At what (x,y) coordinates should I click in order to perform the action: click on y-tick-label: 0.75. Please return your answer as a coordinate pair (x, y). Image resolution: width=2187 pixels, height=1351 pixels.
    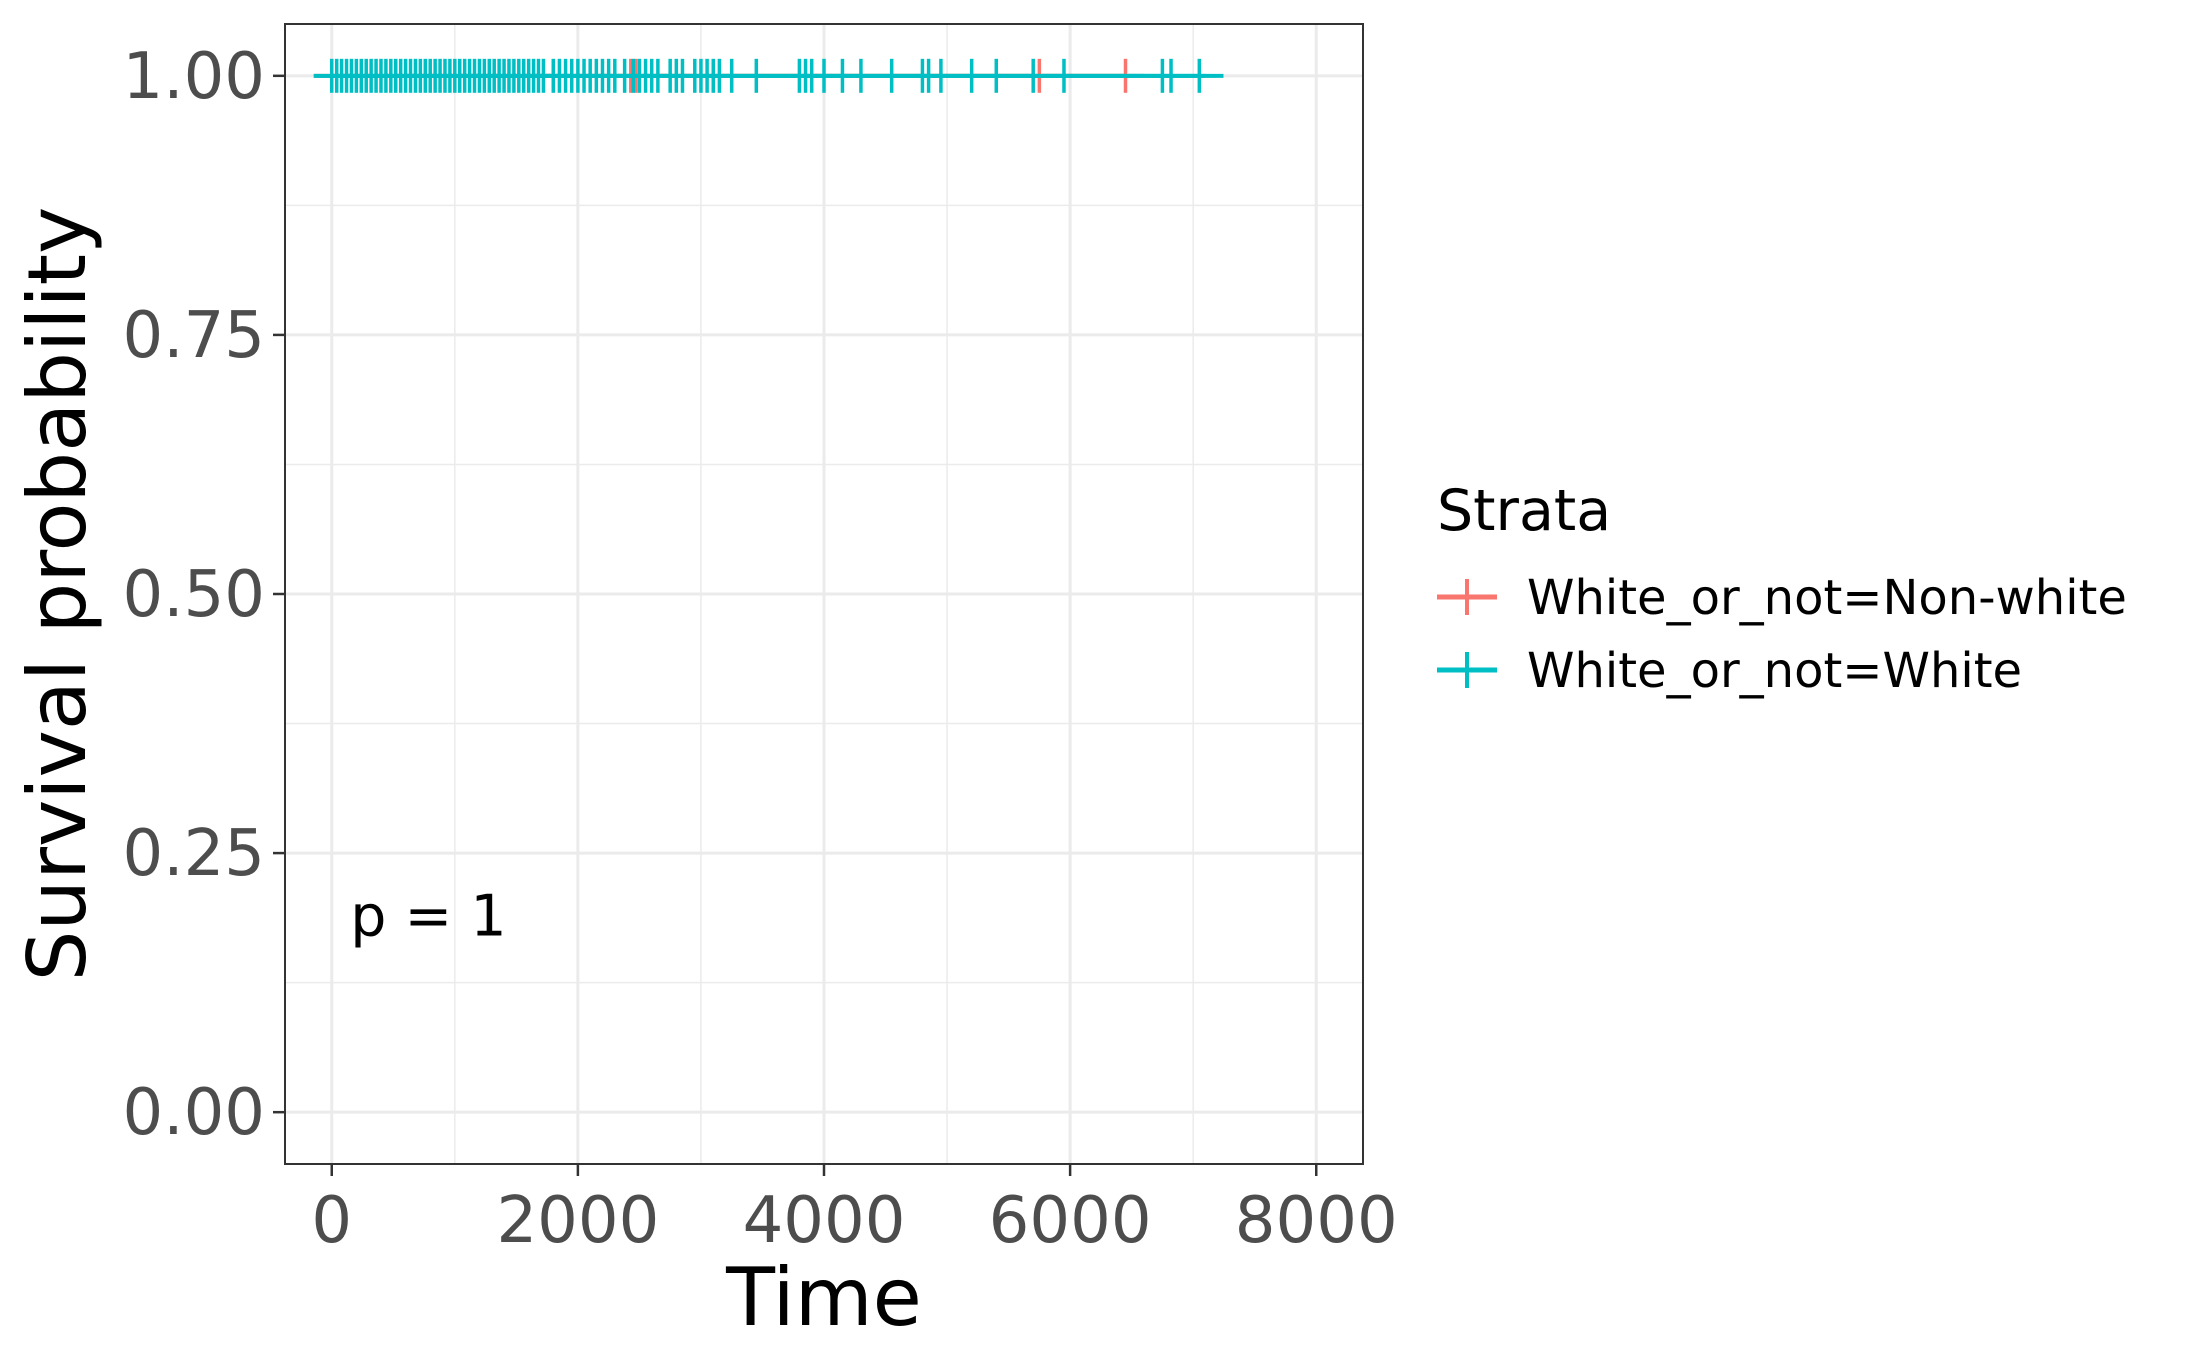
    Looking at the image, I should click on (194, 336).